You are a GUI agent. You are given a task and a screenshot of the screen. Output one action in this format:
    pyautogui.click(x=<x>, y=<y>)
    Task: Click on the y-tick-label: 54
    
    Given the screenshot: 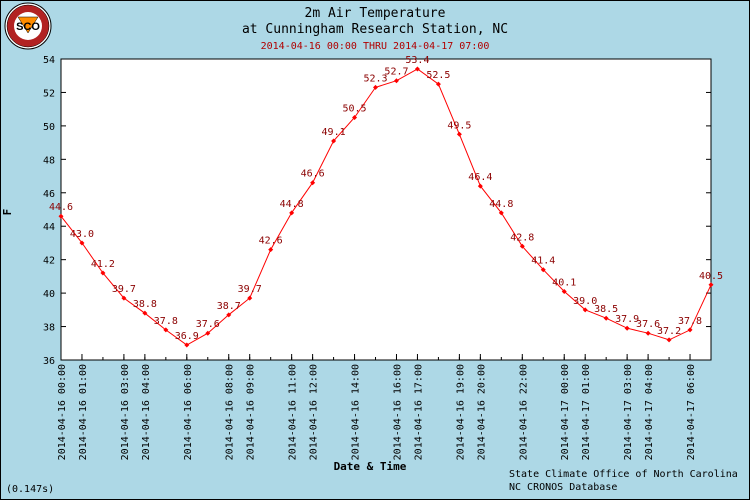 What is the action you would take?
    pyautogui.click(x=49, y=60)
    